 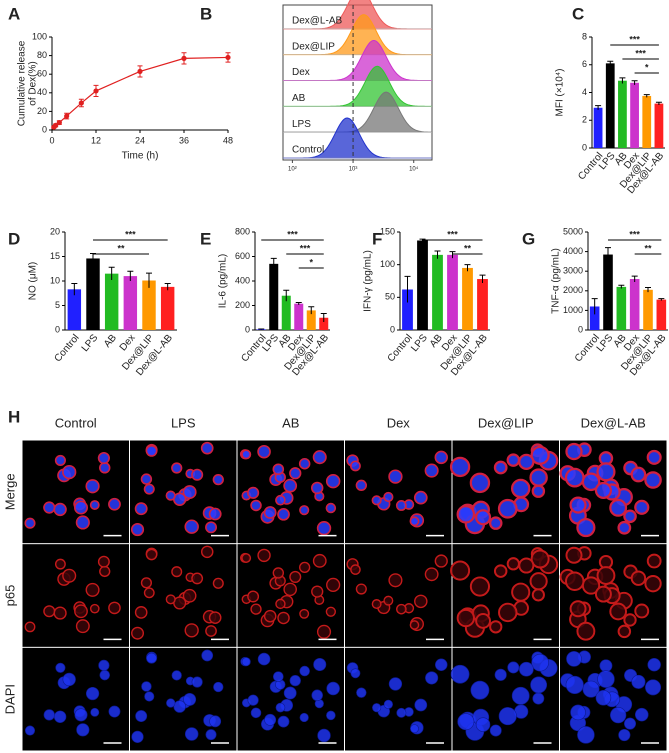 I want to click on panel-label: F, so click(x=377, y=238).